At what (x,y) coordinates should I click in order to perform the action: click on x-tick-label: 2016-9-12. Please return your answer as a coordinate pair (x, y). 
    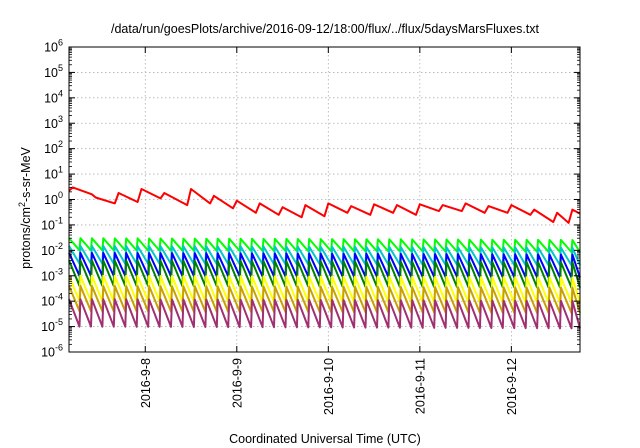
    Looking at the image, I should click on (512, 386).